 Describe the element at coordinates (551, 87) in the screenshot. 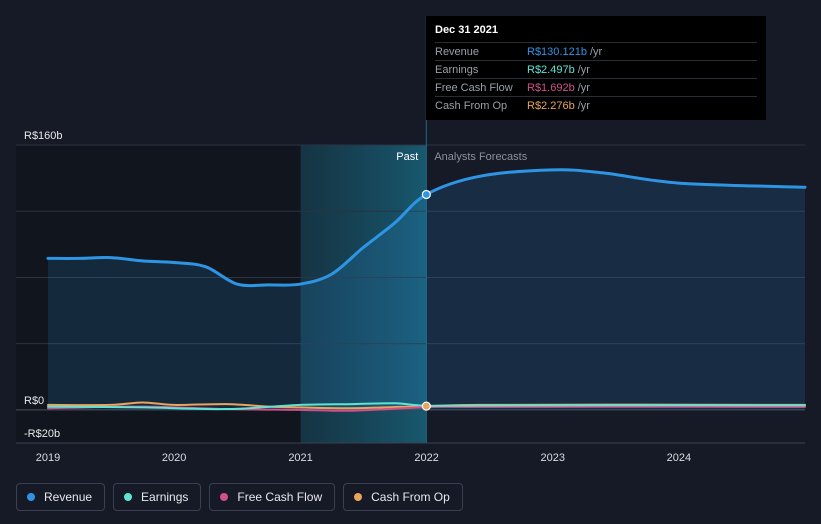

I see `tooltip-value: R$1.692b` at that location.